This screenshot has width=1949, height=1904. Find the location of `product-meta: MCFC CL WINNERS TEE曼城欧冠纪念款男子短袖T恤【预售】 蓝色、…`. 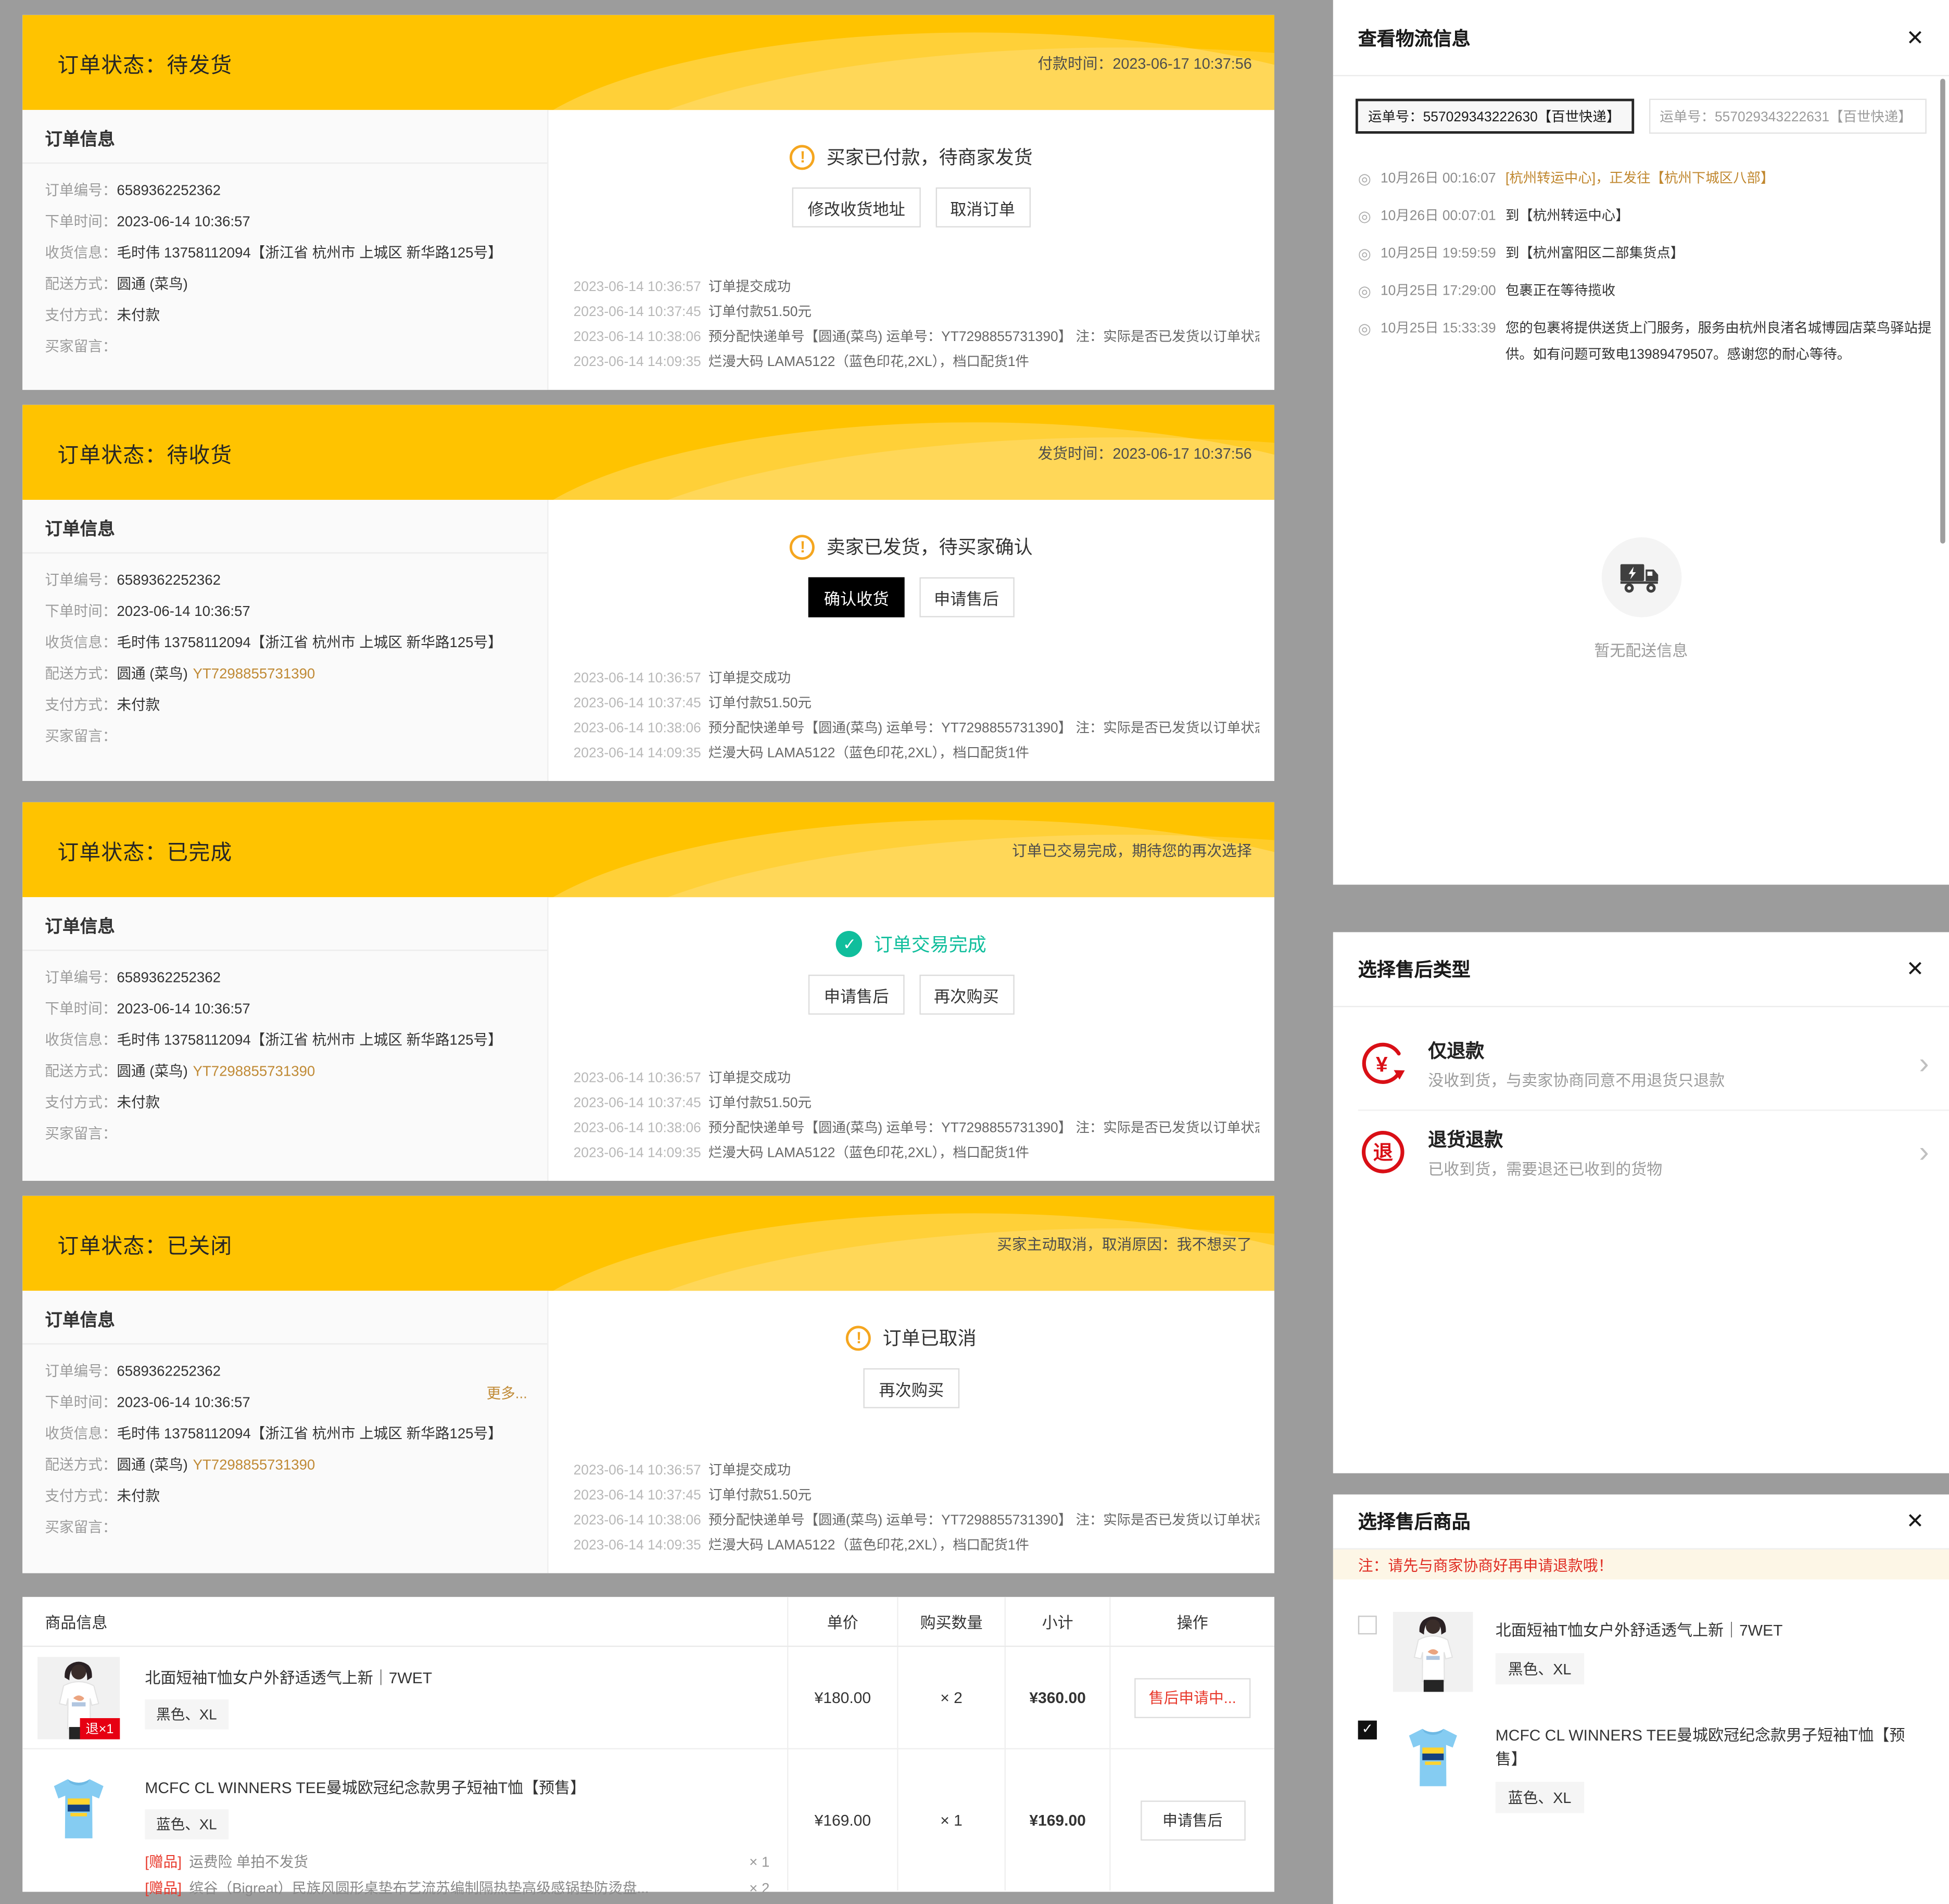

product-meta: MCFC CL WINNERS TEE曼城欧冠纪念款男子短袖T恤【预售】 蓝色、… is located at coordinates (466, 1832).